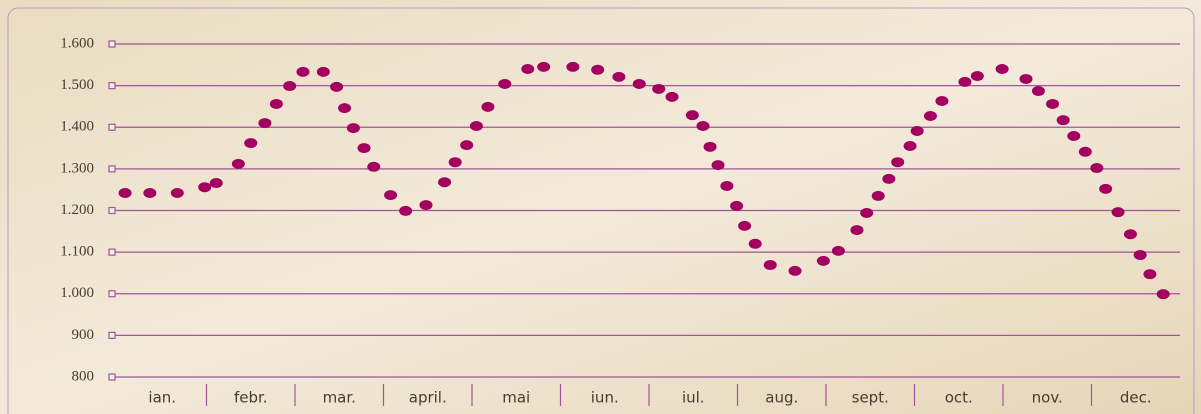 This screenshot has height=414, width=1201. What do you see at coordinates (77, 43) in the screenshot?
I see `y-tick-label: 1.600` at bounding box center [77, 43].